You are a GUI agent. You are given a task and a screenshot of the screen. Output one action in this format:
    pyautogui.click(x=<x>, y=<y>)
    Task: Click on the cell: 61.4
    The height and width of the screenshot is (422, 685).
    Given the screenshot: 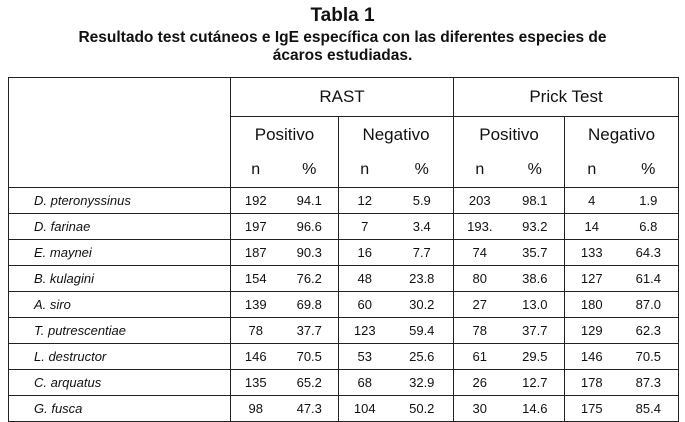 What is the action you would take?
    pyautogui.click(x=649, y=278)
    